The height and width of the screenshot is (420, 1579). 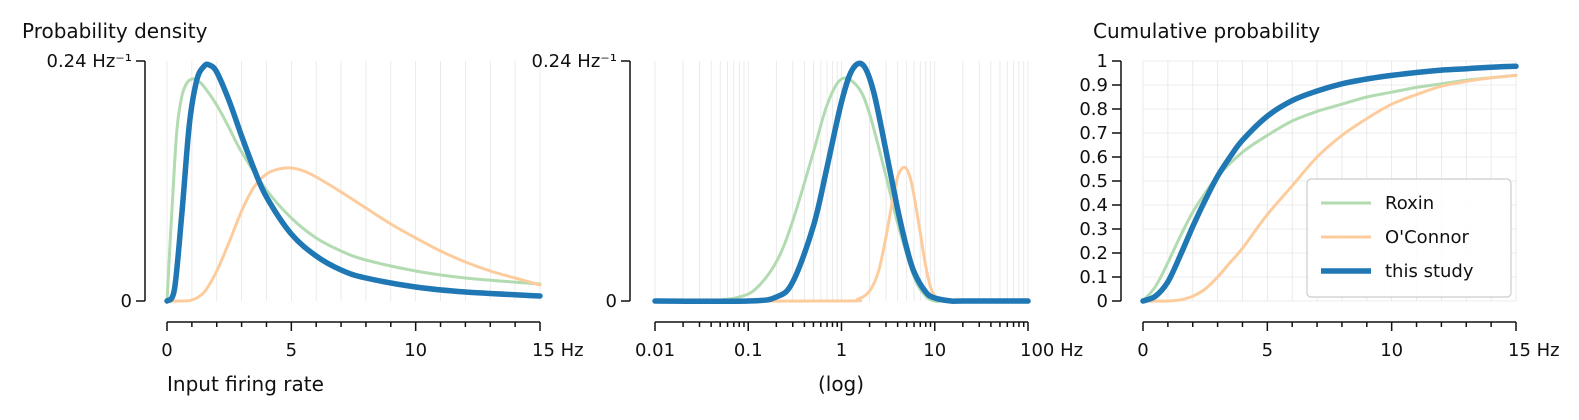 What do you see at coordinates (1093, 133) in the screenshot?
I see `y-tick-label: 0.7` at bounding box center [1093, 133].